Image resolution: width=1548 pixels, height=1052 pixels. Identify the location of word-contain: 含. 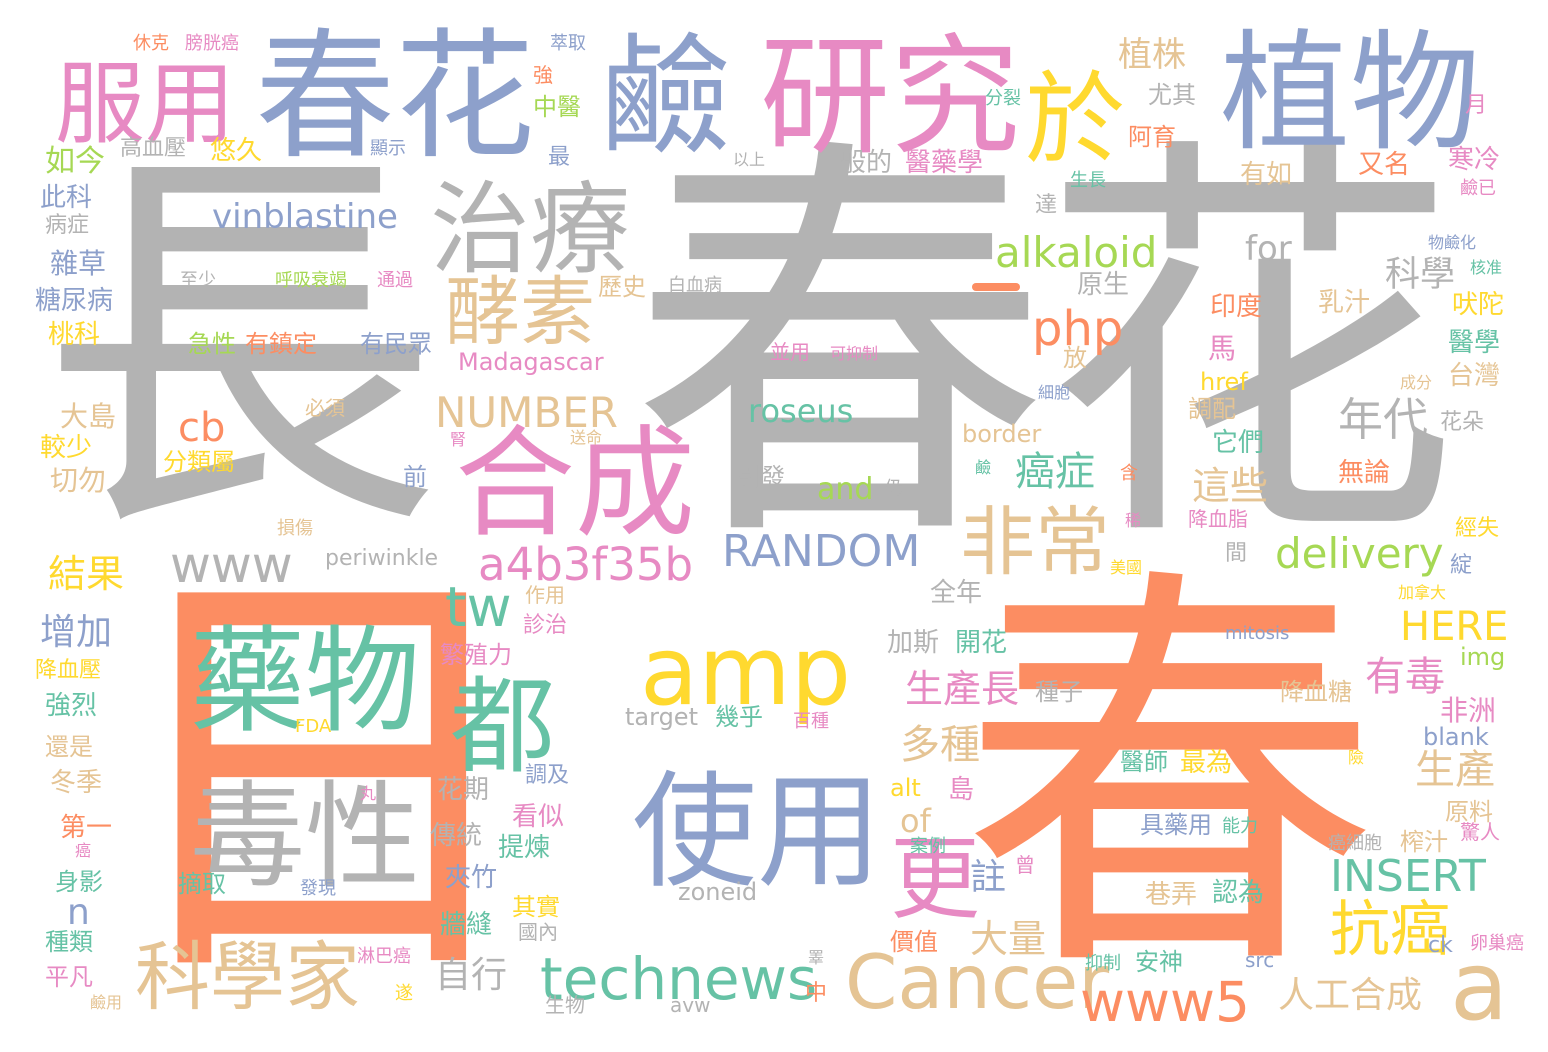
(1129, 473).